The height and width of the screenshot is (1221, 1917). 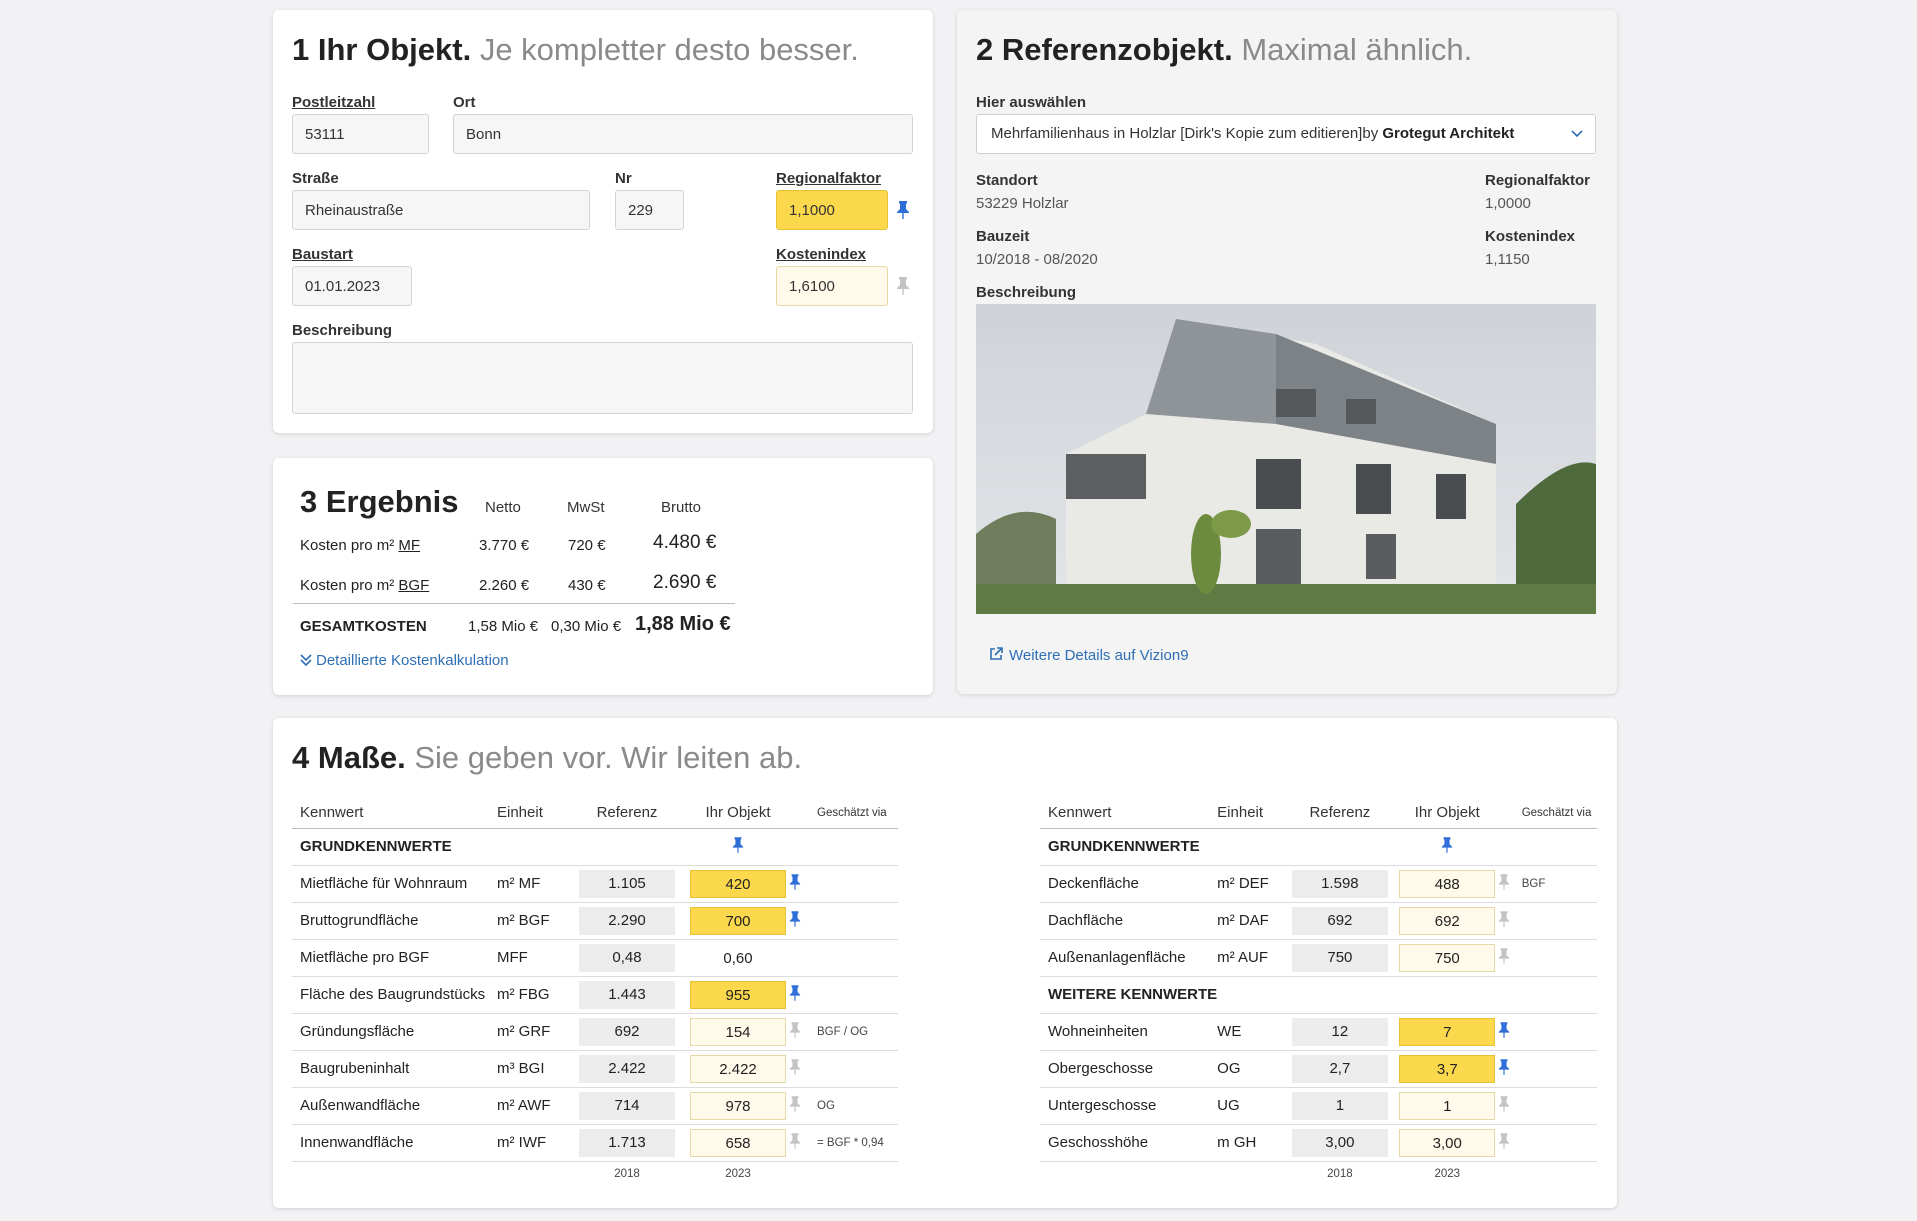 I want to click on geschaetzt-via: BGF / OG, so click(x=857, y=1032).